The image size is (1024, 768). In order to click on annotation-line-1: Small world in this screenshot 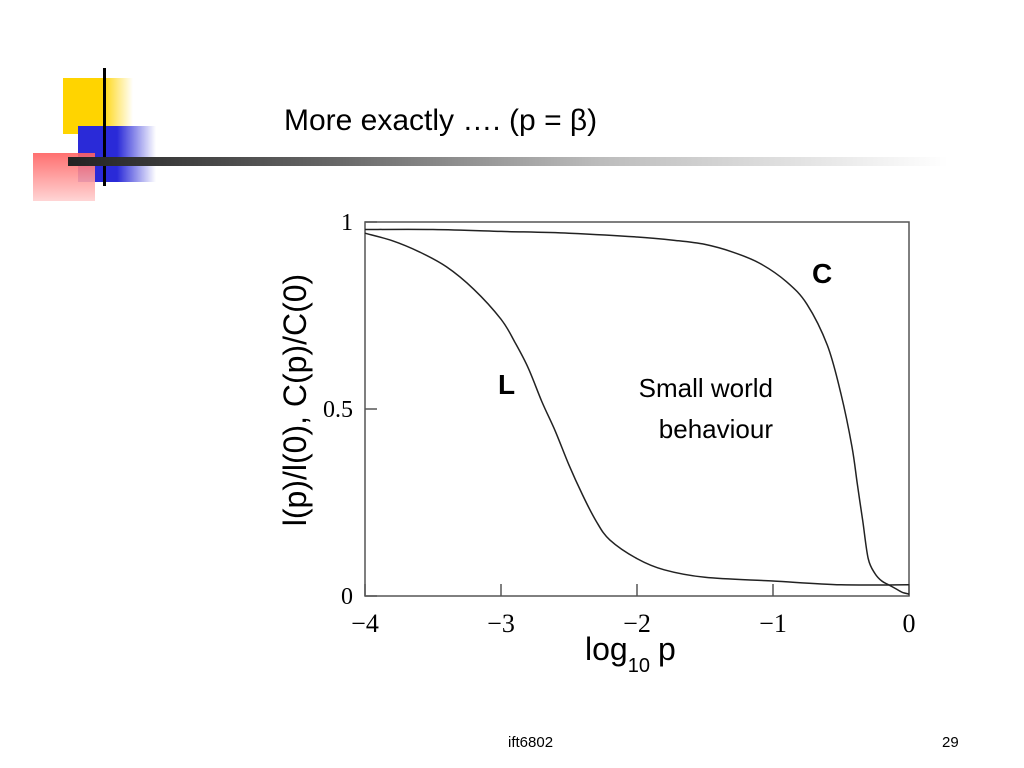, I will do `click(706, 388)`.